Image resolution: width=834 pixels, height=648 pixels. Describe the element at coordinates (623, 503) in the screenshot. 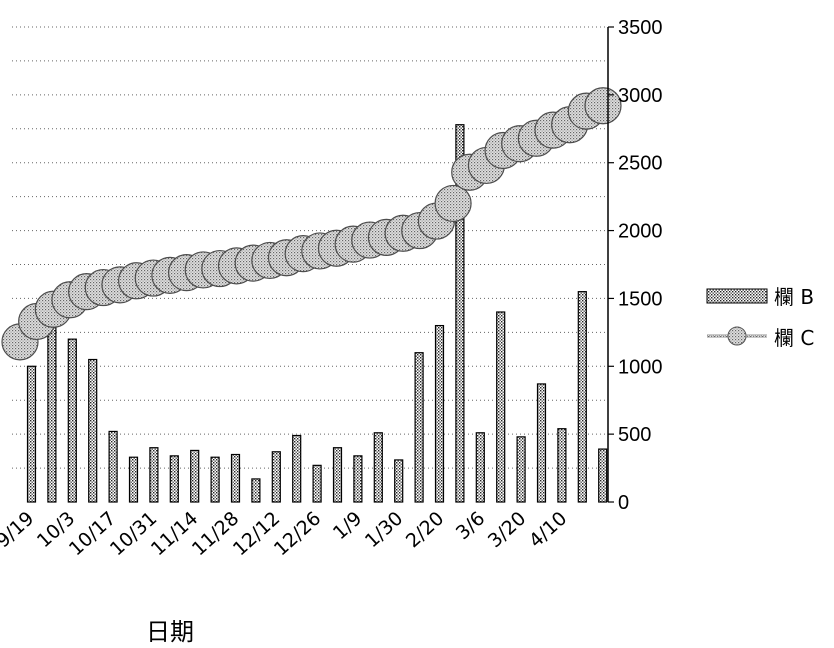

I see `y-tick-label: 0` at that location.